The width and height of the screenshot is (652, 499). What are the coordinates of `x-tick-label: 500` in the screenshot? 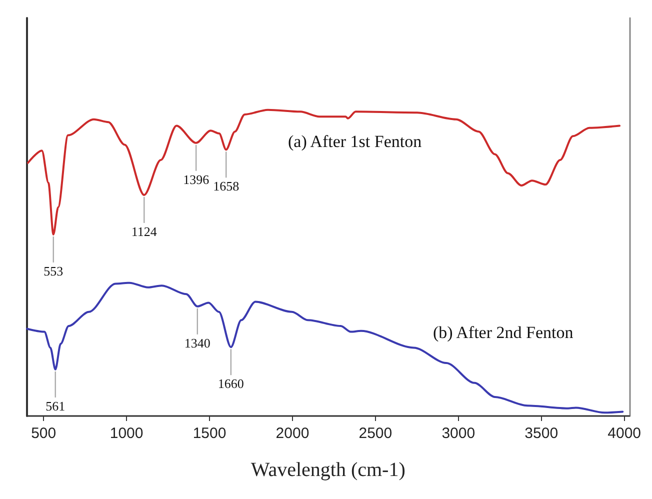 It's located at (43, 433).